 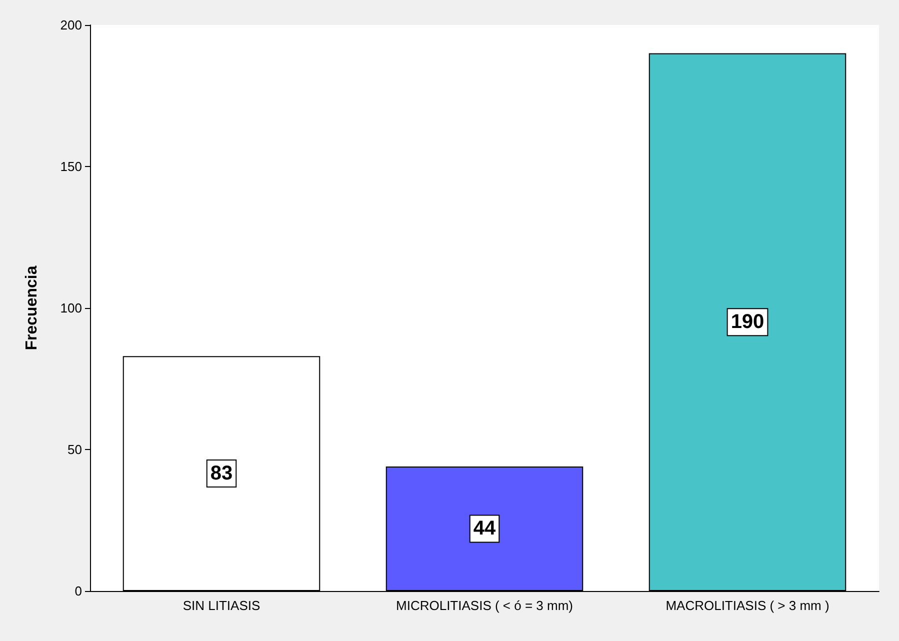 What do you see at coordinates (221, 473) in the screenshot?
I see `data-label: 83` at bounding box center [221, 473].